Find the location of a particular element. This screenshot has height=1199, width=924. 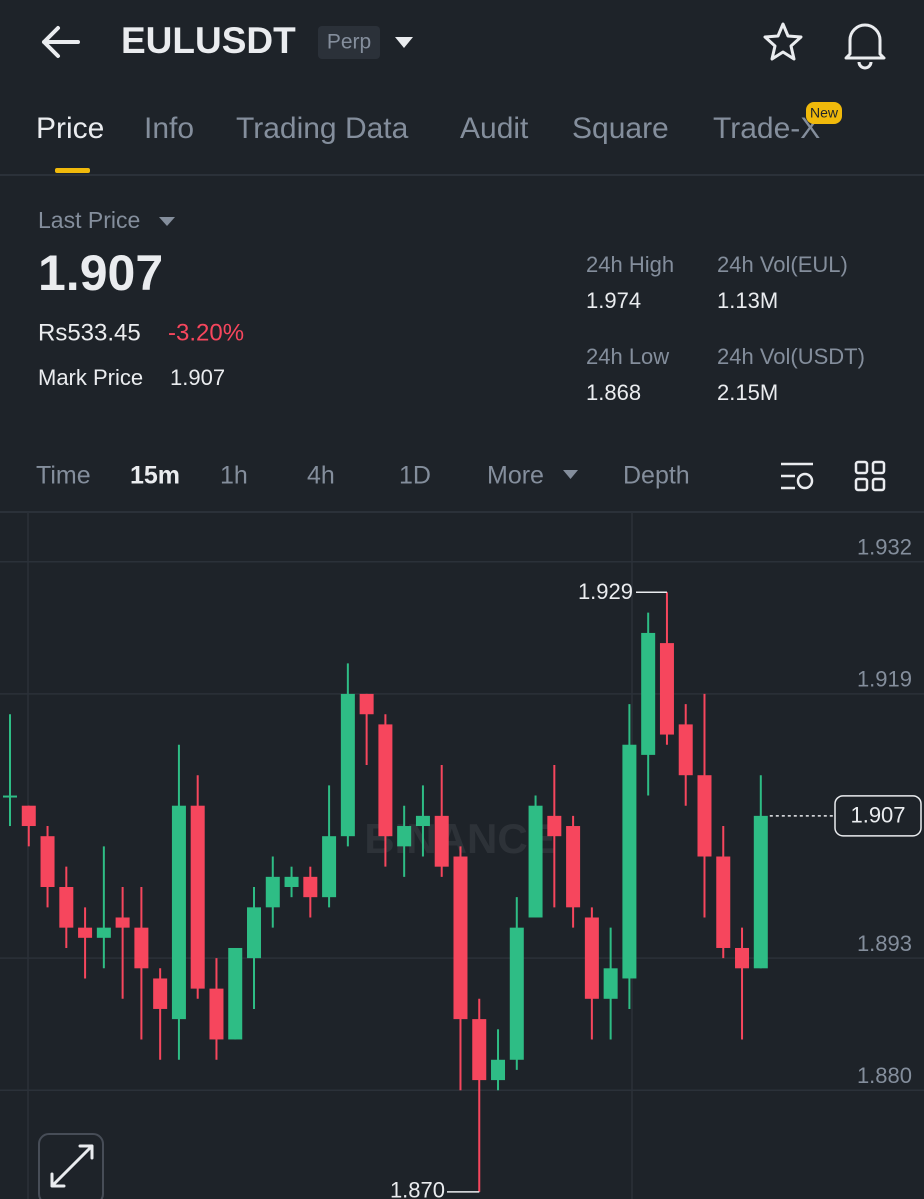

high-marker-label: 1.929 is located at coordinates (605, 591).